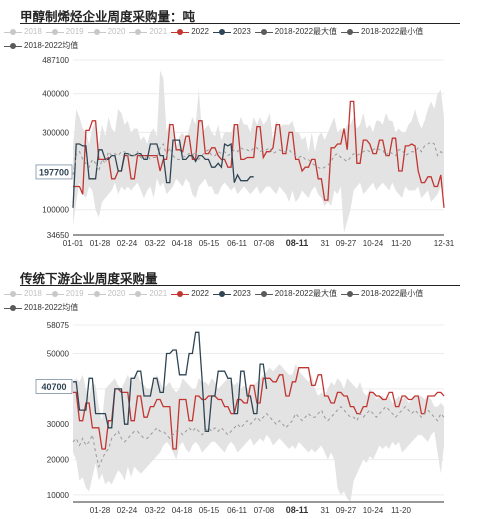 The image size is (479, 519). I want to click on title-rule, so click(240, 23).